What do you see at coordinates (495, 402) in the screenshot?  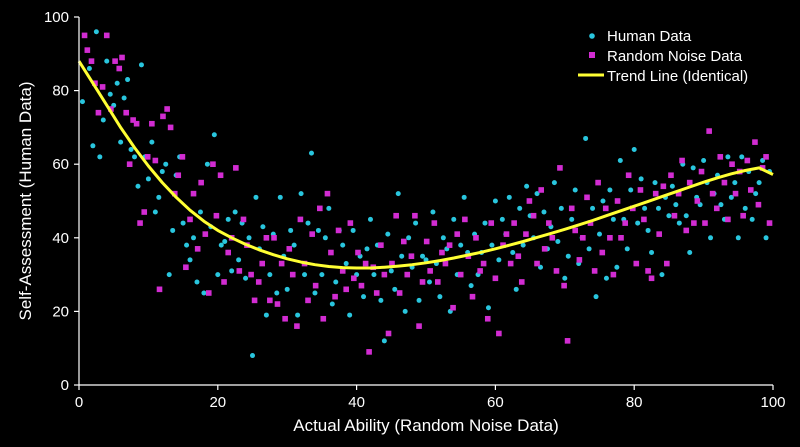 I see `x-tick-label-3: 60` at bounding box center [495, 402].